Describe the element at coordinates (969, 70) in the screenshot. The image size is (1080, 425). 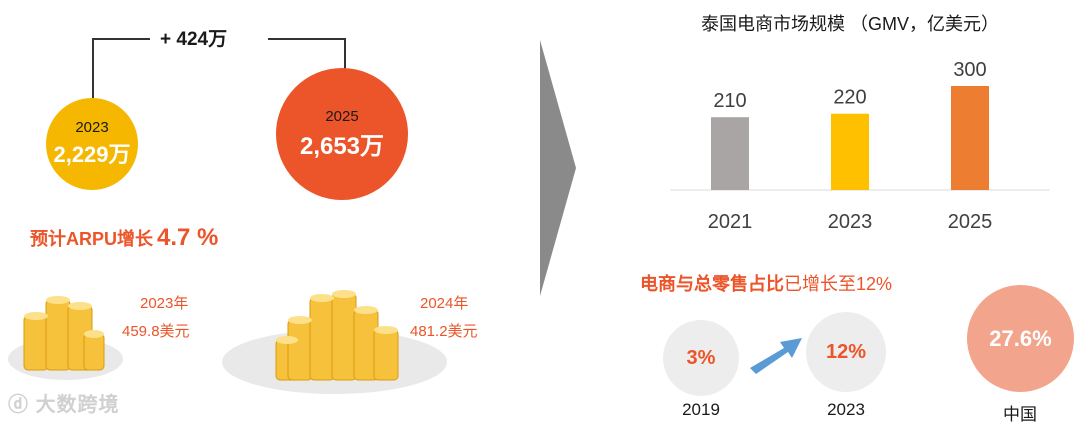
I see `bar-value-label-2025: 300` at that location.